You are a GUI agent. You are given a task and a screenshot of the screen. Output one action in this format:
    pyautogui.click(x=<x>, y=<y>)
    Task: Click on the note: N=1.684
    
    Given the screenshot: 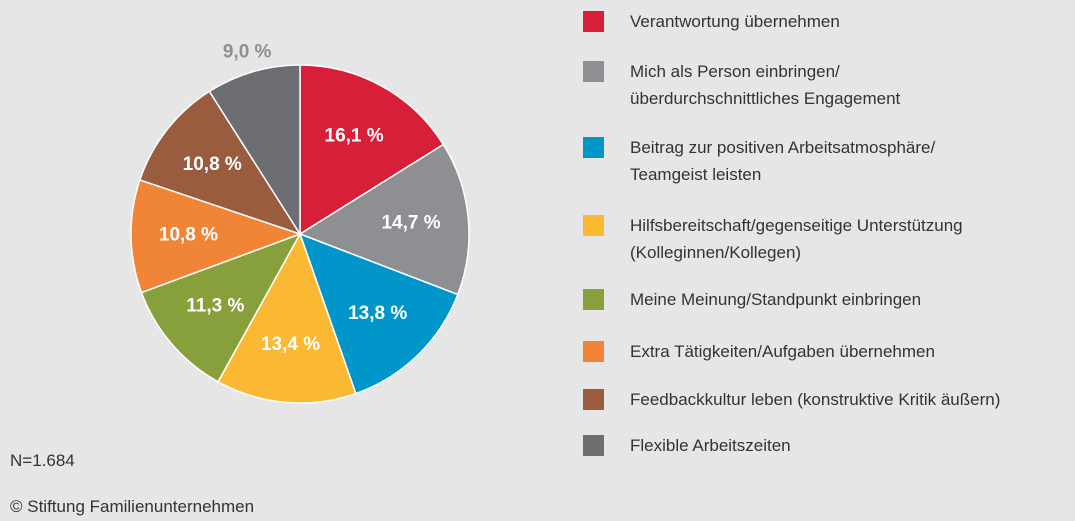 What is the action you would take?
    pyautogui.click(x=42, y=460)
    